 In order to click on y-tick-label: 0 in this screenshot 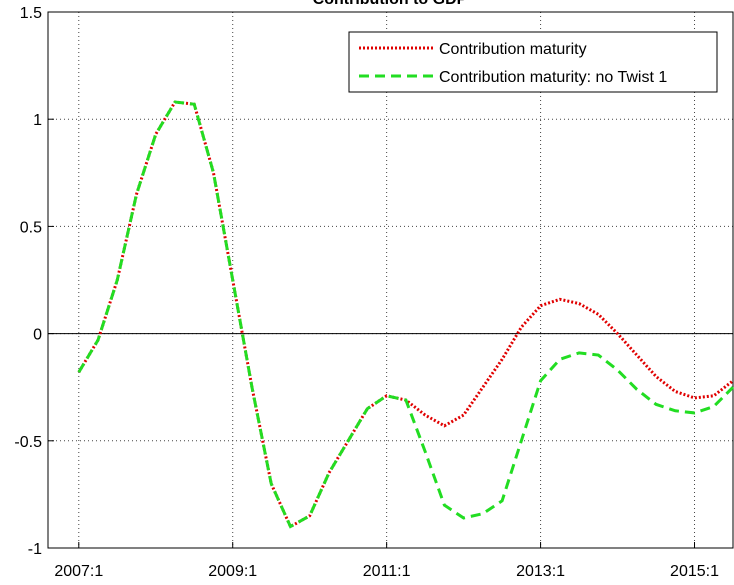, I will do `click(37, 335)`.